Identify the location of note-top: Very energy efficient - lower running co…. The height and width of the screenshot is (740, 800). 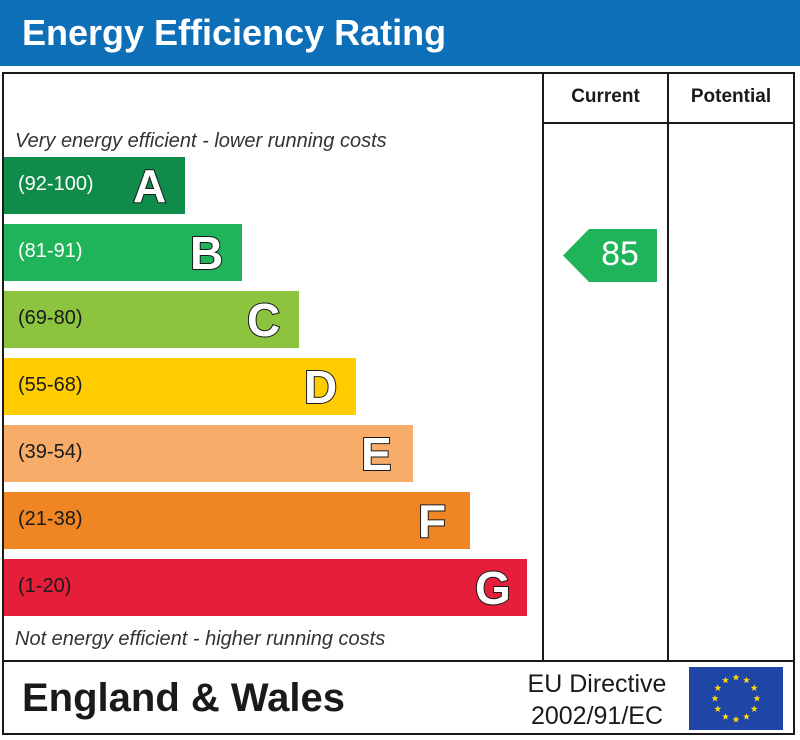
(201, 141).